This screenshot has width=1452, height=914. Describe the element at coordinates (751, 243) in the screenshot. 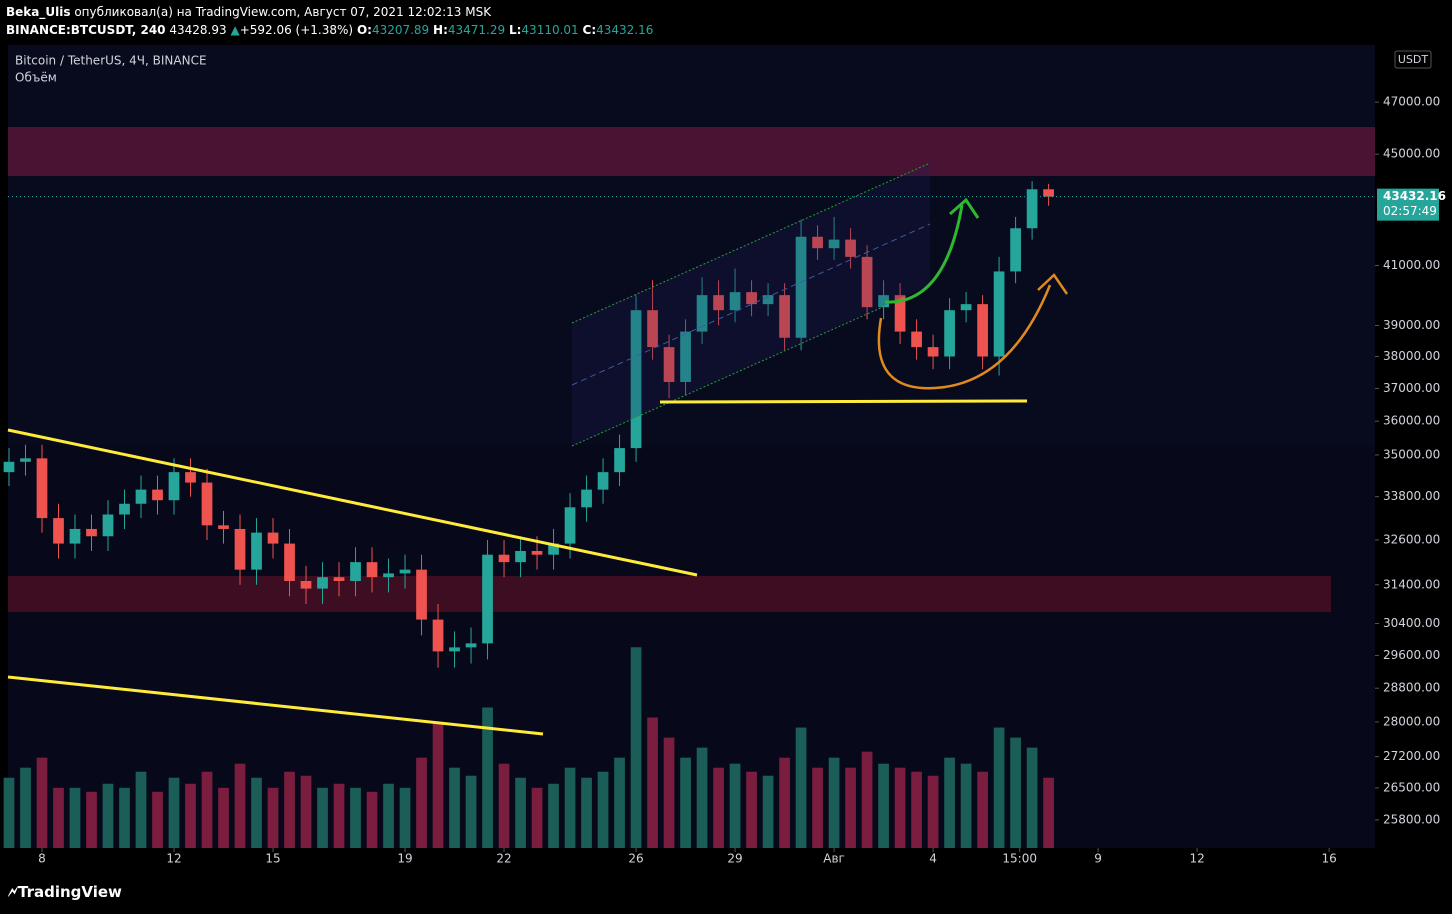

I see `channel-top` at that location.